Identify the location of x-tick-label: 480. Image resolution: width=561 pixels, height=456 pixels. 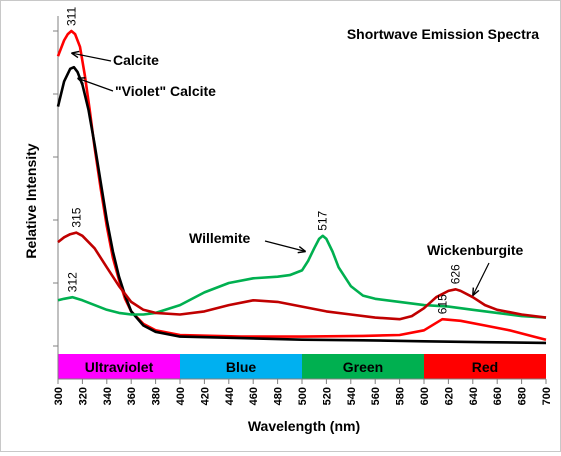
(279, 396).